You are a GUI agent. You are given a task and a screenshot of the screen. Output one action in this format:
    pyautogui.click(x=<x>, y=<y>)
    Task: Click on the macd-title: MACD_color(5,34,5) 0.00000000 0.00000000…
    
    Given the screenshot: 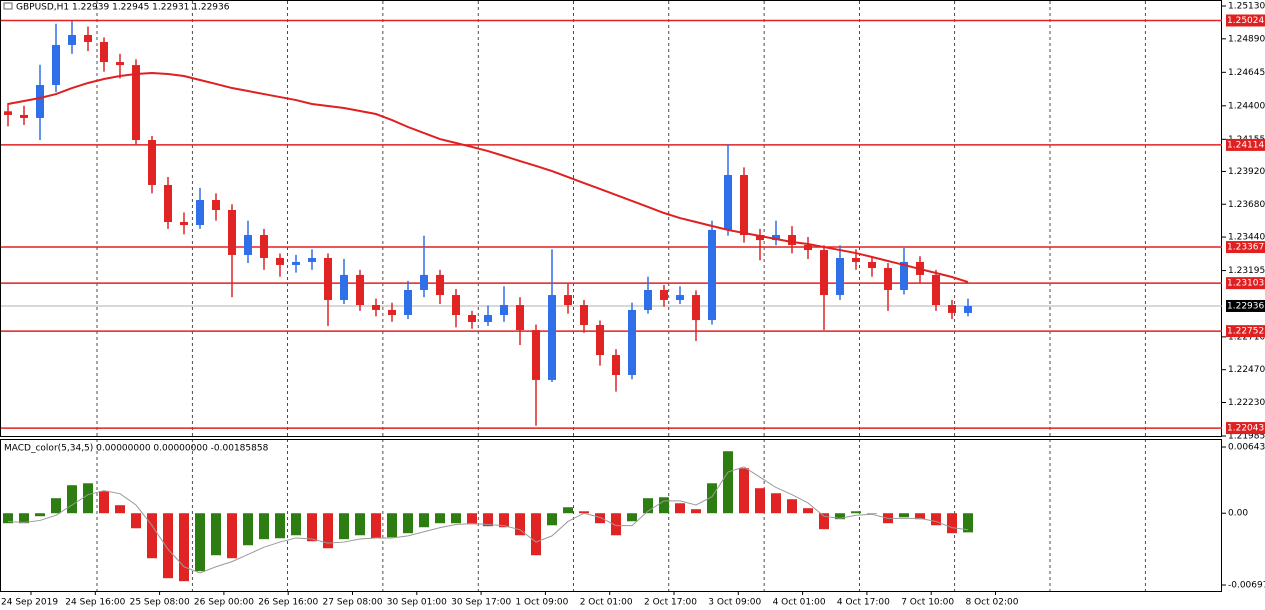 What is the action you would take?
    pyautogui.click(x=136, y=449)
    